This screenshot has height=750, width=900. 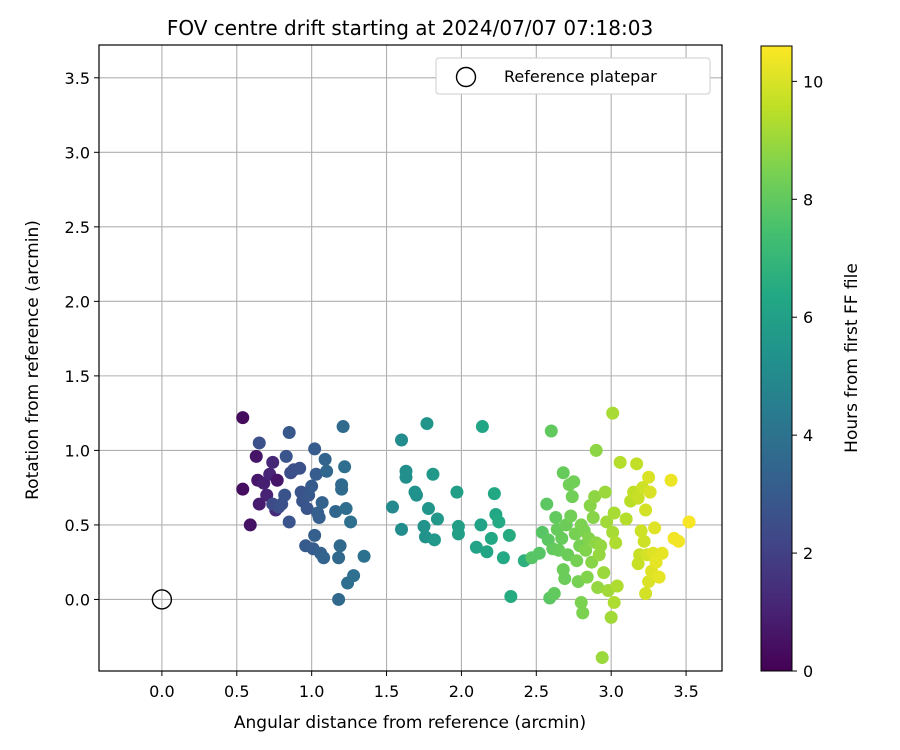 I want to click on colorbar-ticks: 0 2 4 6 8 10, so click(x=807, y=376).